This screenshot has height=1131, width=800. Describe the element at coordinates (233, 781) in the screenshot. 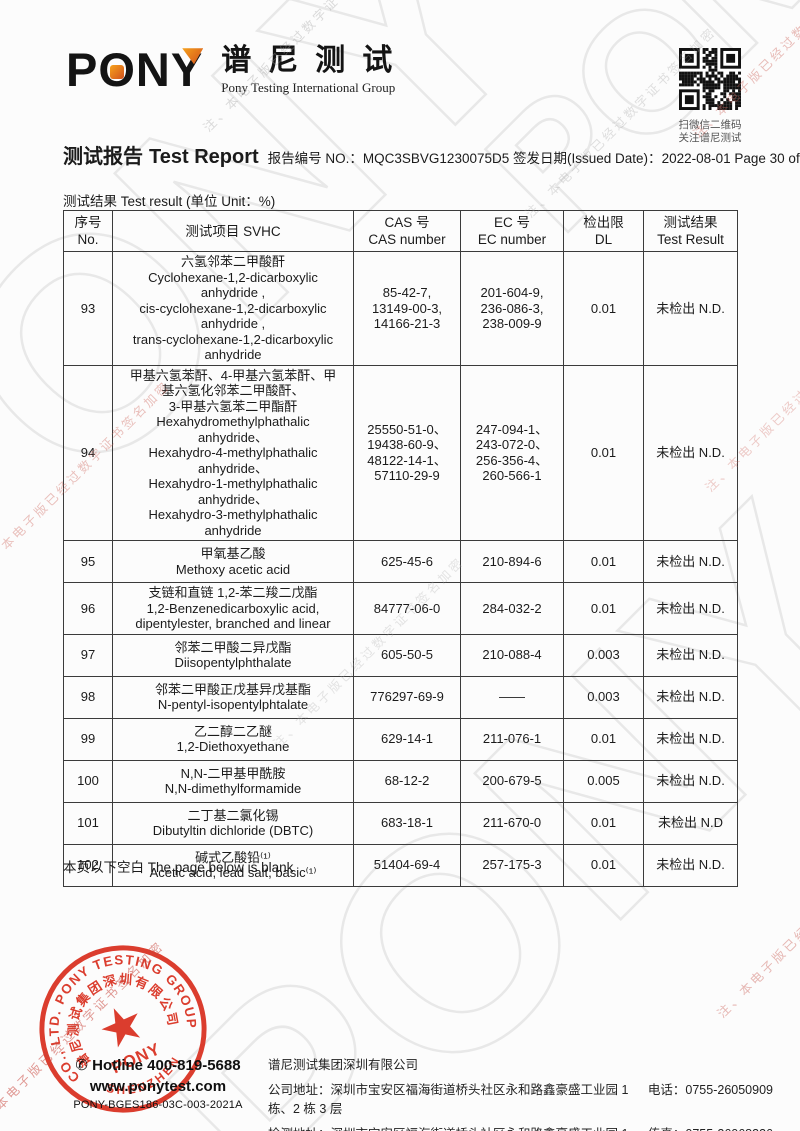

I see `cell-item: N,N-二甲基甲酰胺 N,N-dimethylformamide` at that location.